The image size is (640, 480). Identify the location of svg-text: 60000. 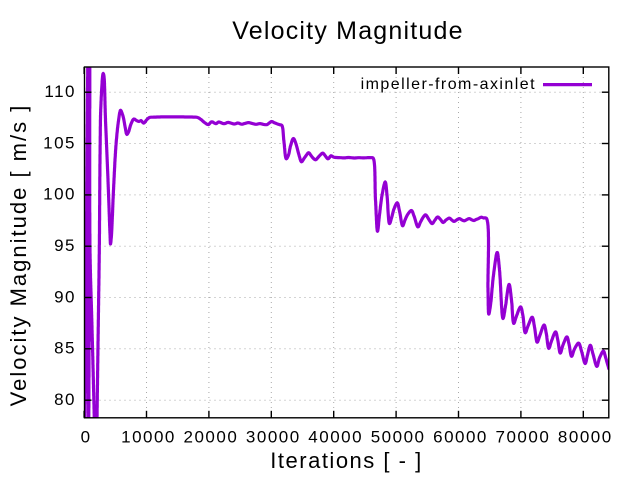
(460, 437).